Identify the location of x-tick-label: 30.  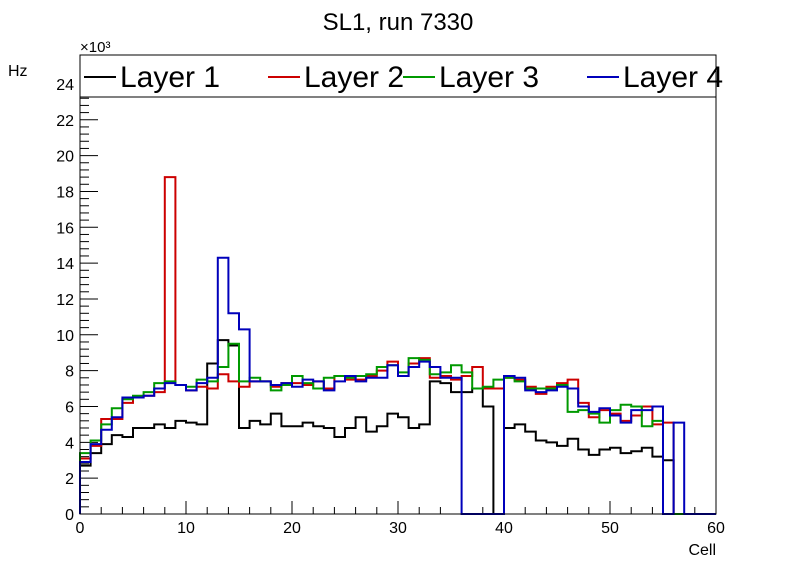
(398, 528).